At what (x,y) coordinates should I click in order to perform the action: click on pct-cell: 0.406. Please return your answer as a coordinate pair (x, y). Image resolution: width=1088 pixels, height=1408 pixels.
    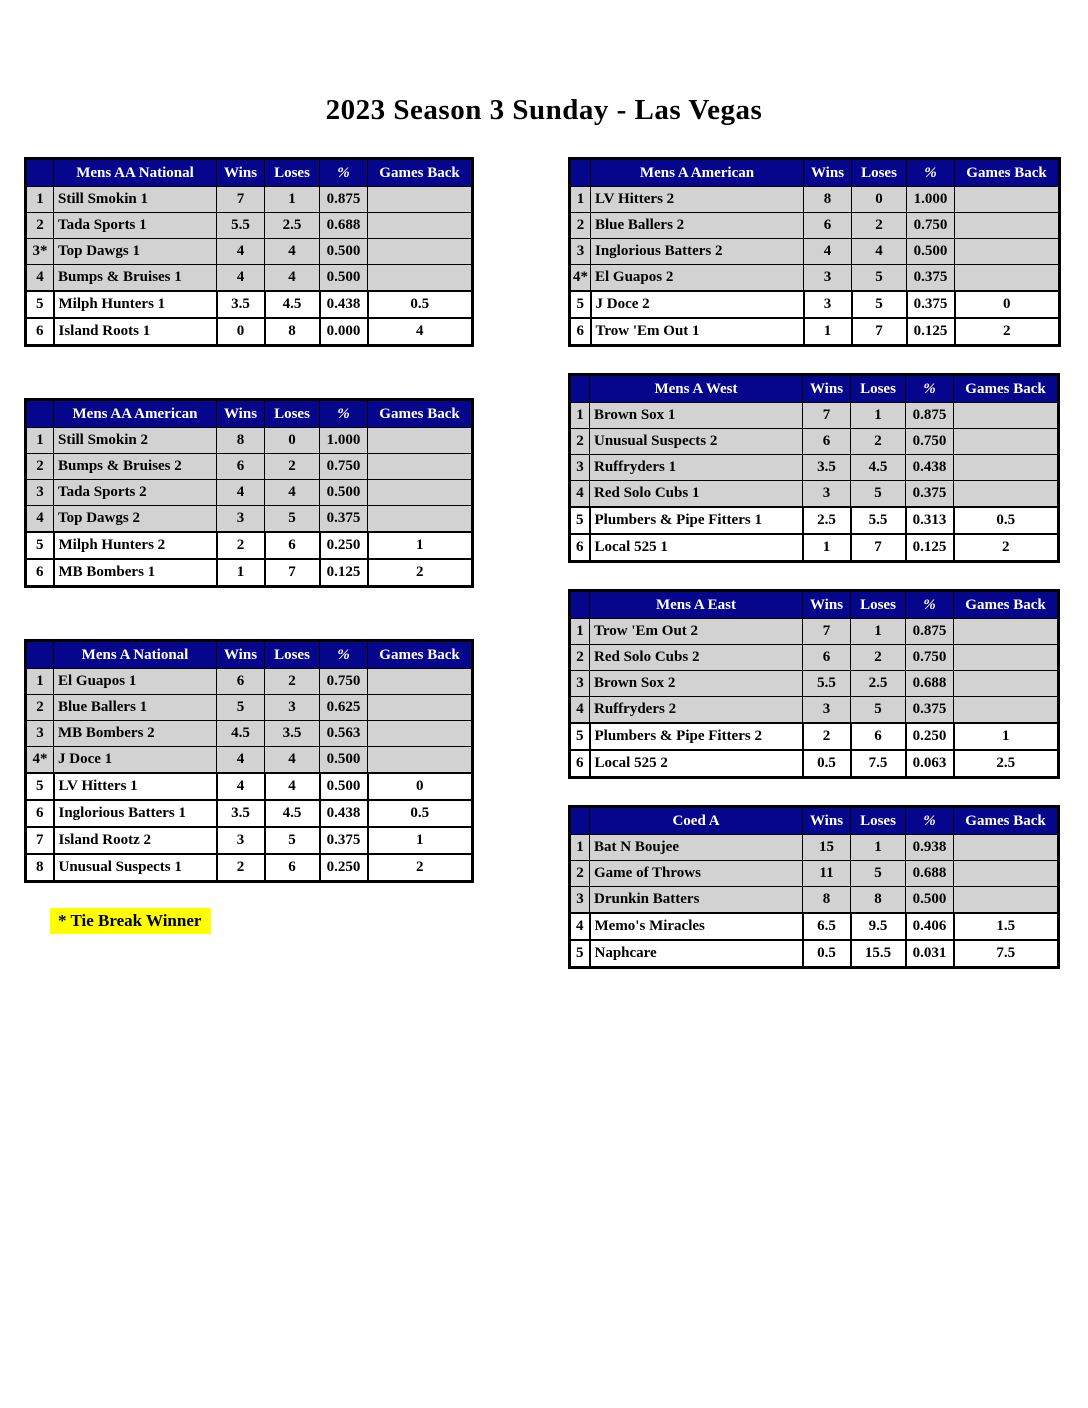
    Looking at the image, I should click on (929, 926).